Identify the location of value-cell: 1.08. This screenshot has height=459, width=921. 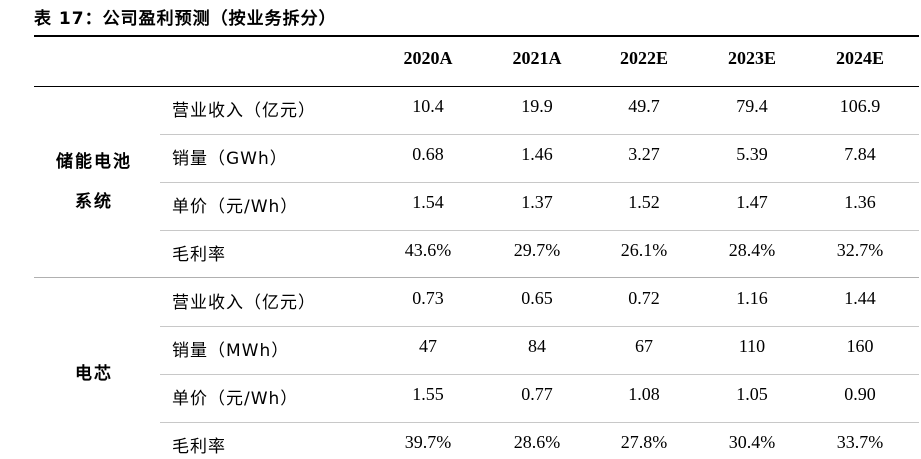
(644, 394).